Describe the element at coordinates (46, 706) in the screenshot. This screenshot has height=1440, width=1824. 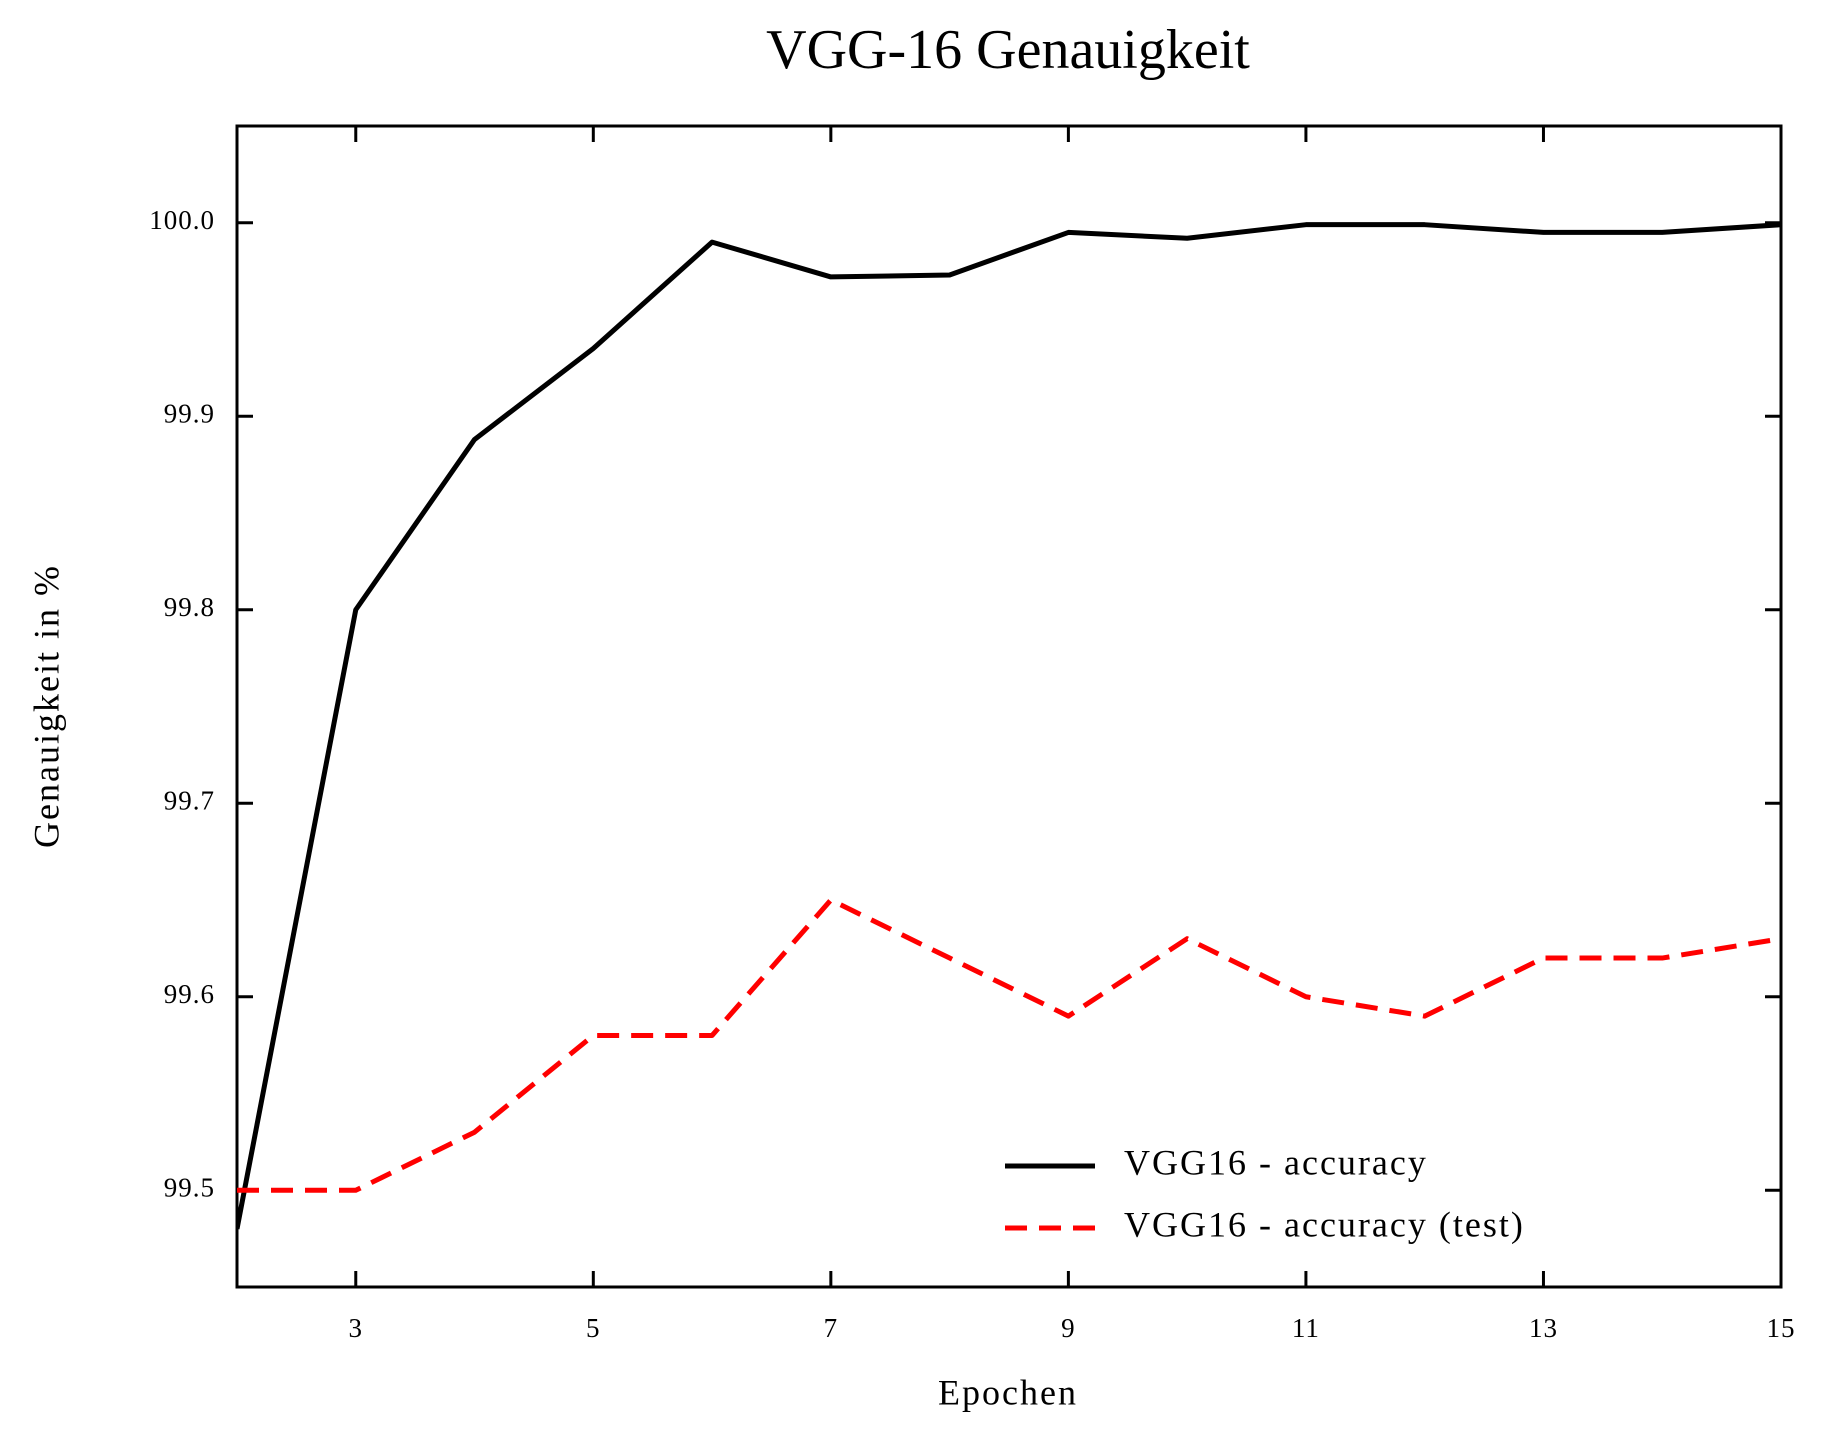
I see `y-axis-label: Genauigkeit in %` at that location.